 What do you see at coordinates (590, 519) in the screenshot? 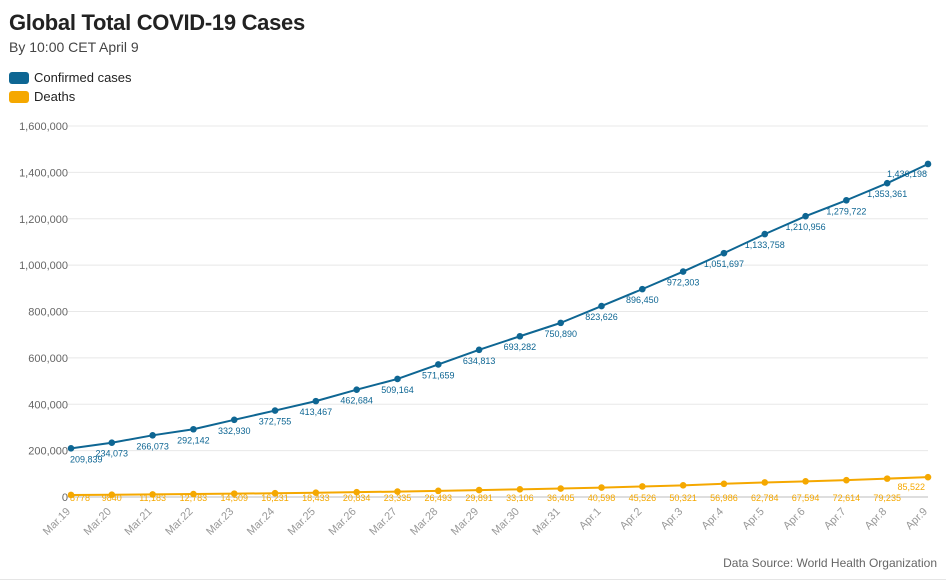
I see `x-tick-label: Apr.1` at bounding box center [590, 519].